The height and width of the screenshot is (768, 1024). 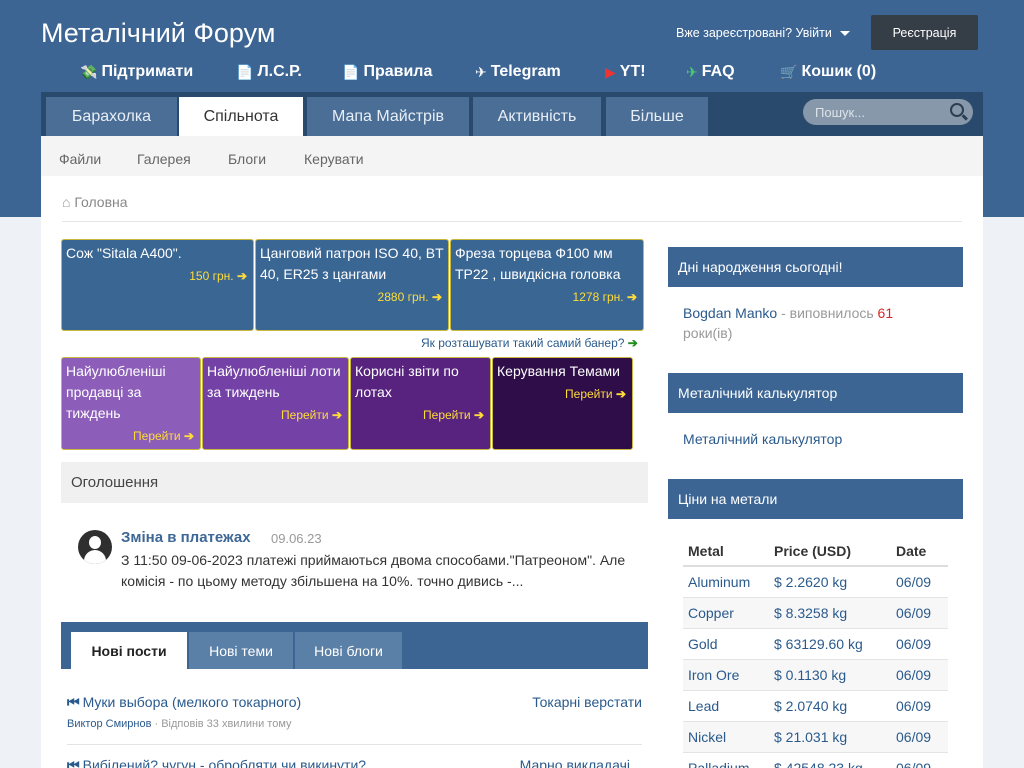 I want to click on metal-name: Nickel, so click(x=726, y=736).